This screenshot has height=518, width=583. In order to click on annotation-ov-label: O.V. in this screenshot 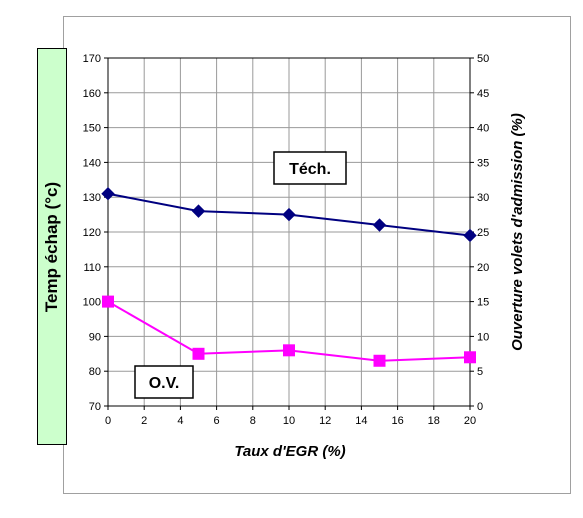, I will do `click(164, 383)`.